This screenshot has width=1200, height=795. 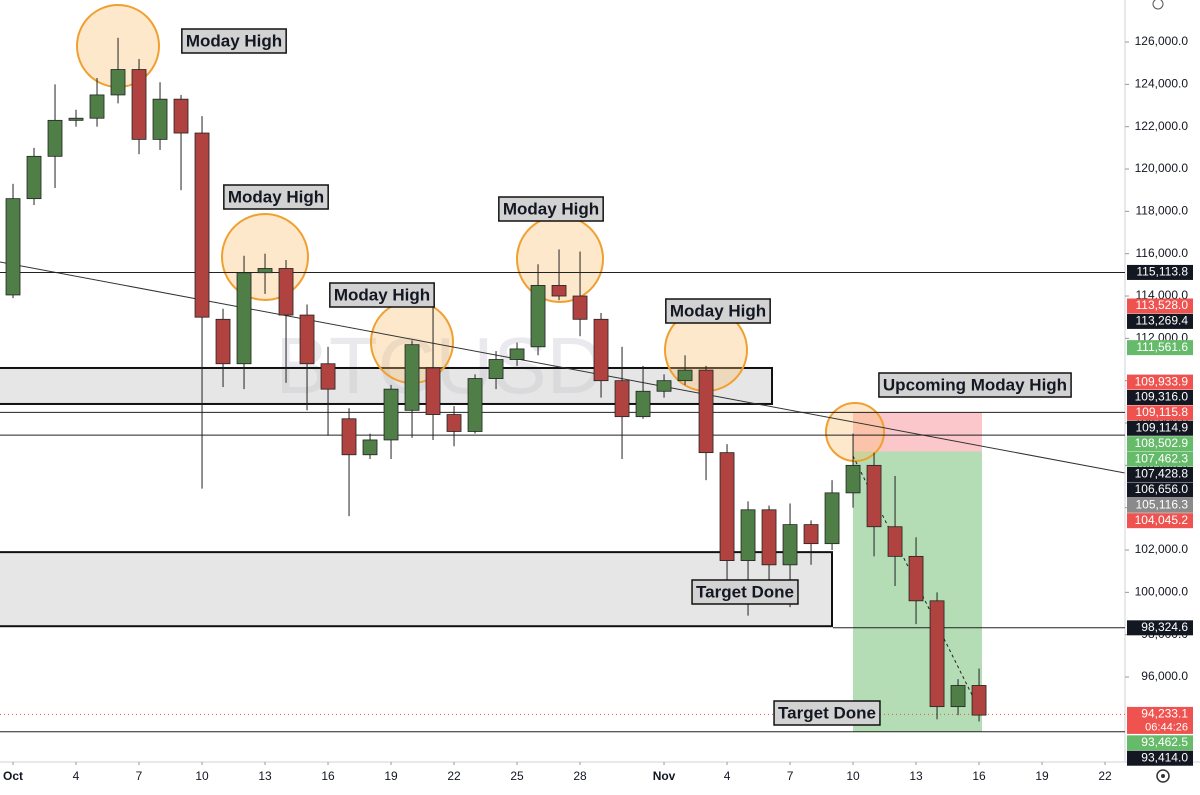 What do you see at coordinates (1162, 126) in the screenshot?
I see `y-tick-label: 122,000.0` at bounding box center [1162, 126].